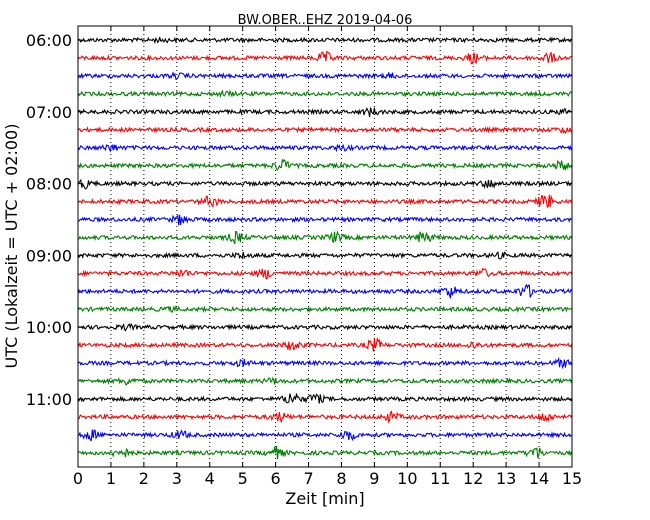 The image size is (650, 520). What do you see at coordinates (111, 478) in the screenshot?
I see `x-tick-label: 1` at bounding box center [111, 478].